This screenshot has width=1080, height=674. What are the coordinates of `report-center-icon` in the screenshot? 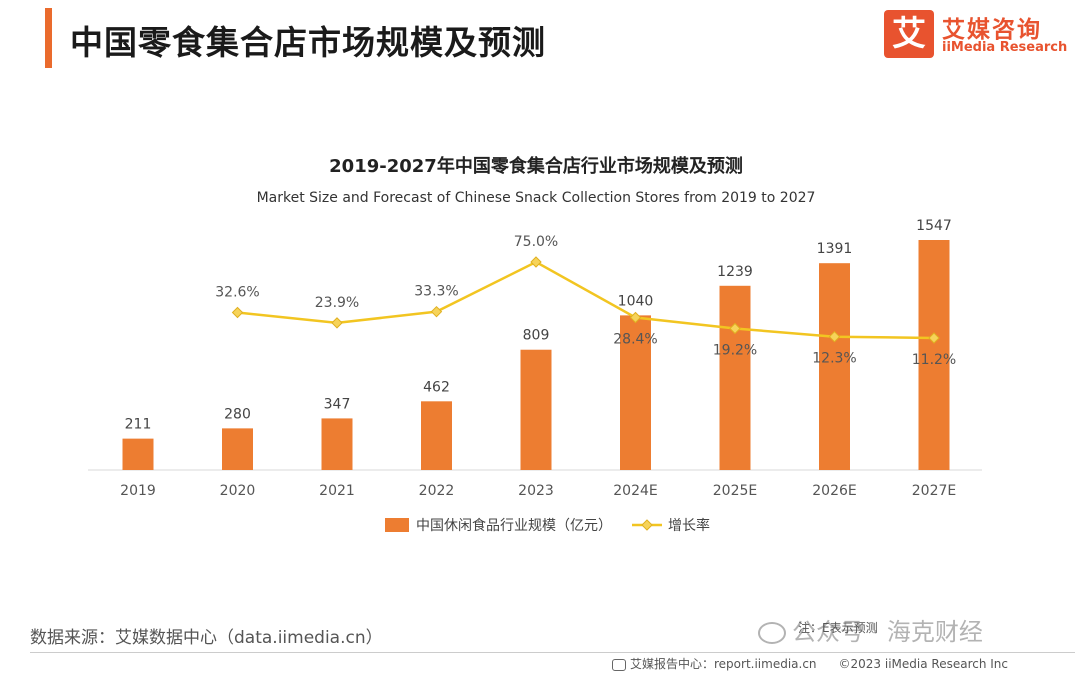 It's located at (619, 664).